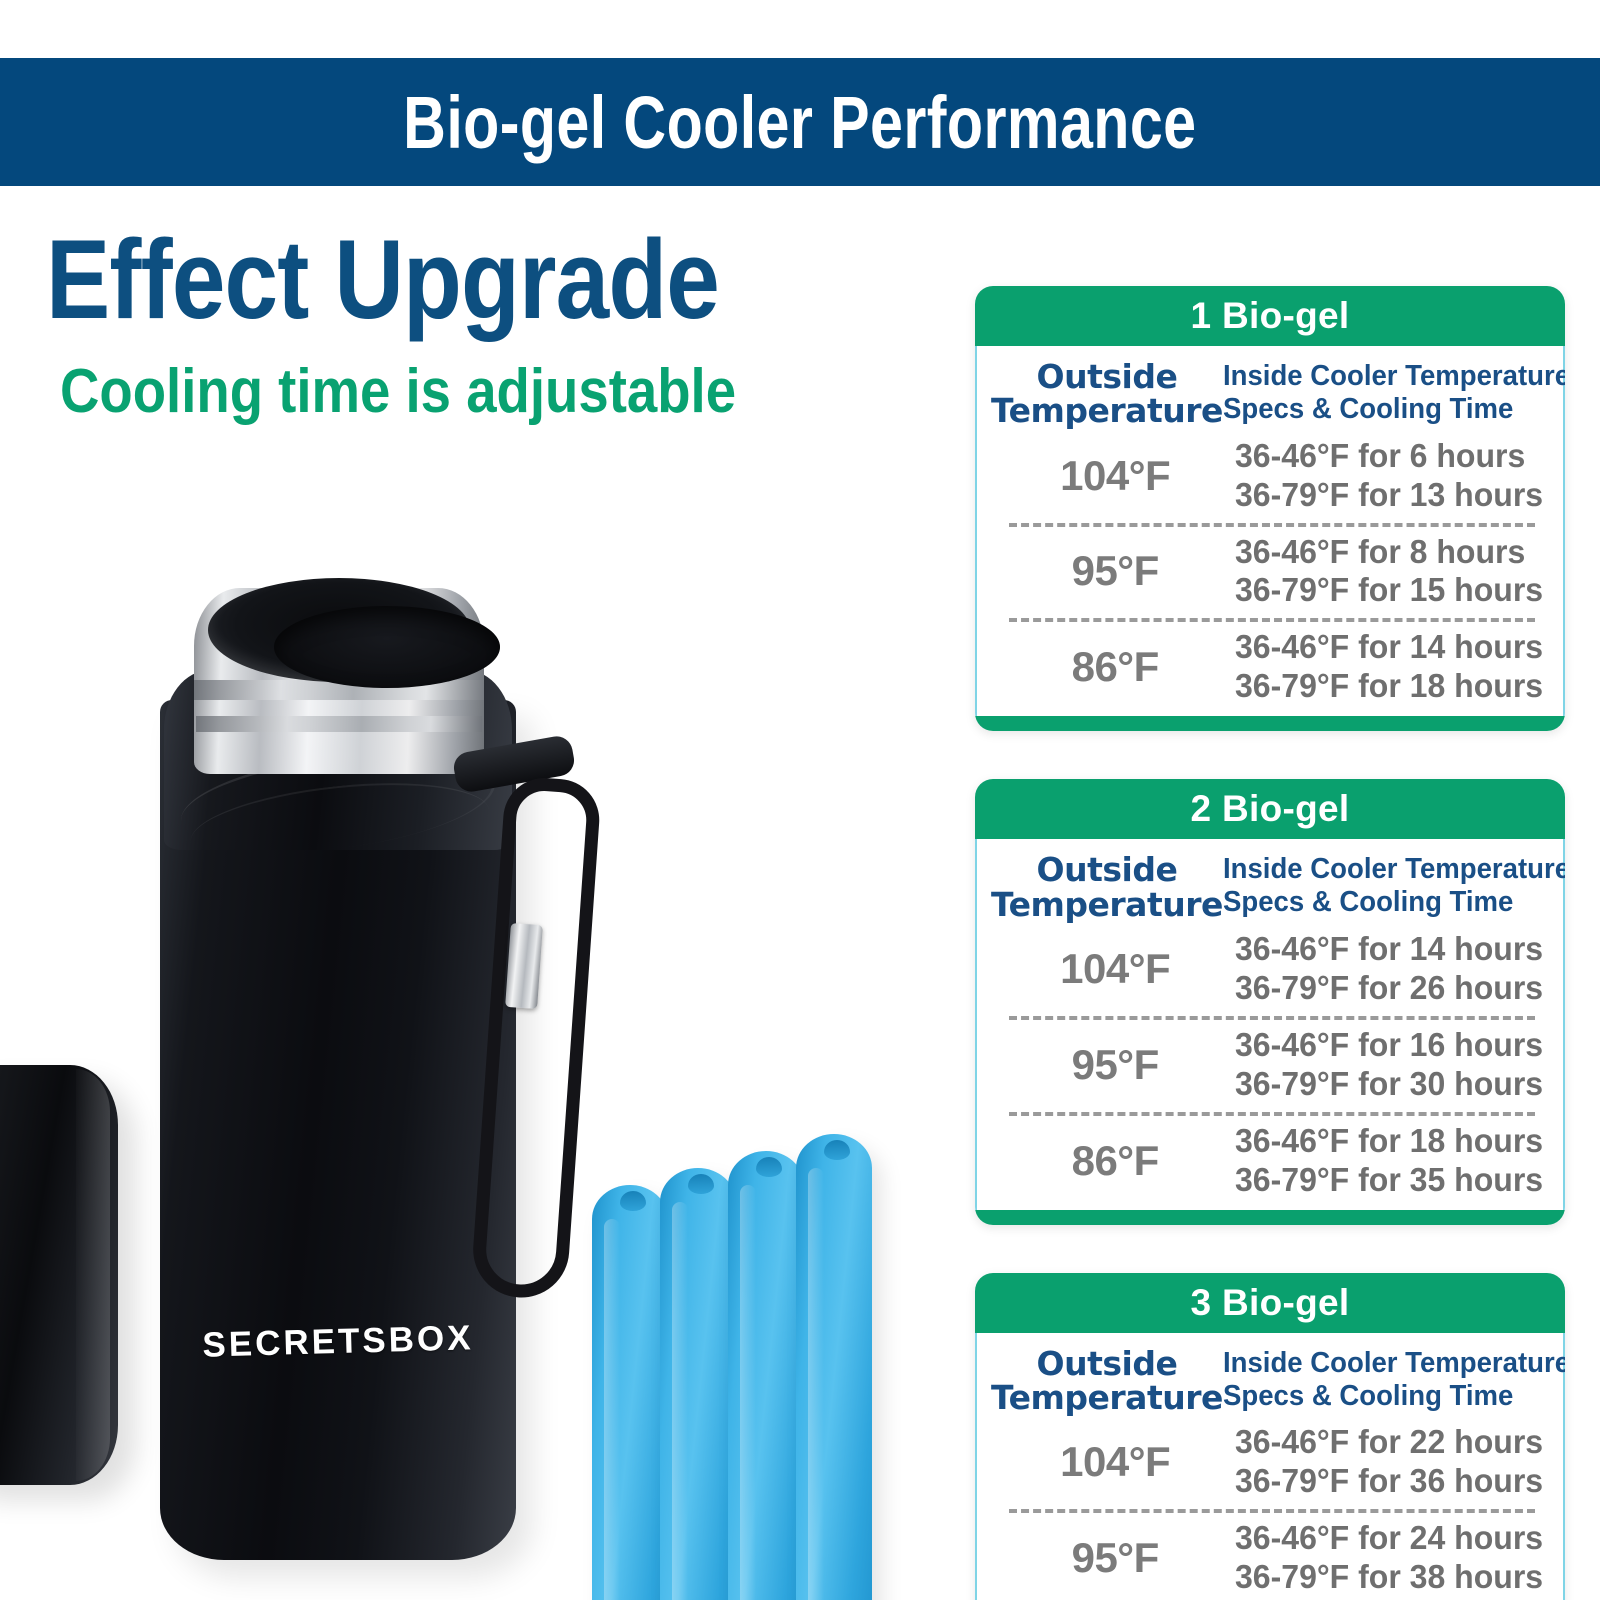 The image size is (1600, 1600). Describe the element at coordinates (1389, 1537) in the screenshot. I see `spec-line-1: 36-46°F for 24 hours` at that location.